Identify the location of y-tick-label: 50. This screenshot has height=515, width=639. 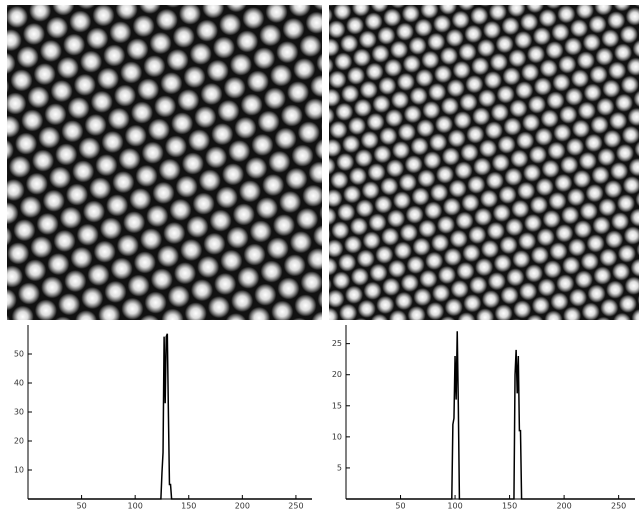
(19, 354).